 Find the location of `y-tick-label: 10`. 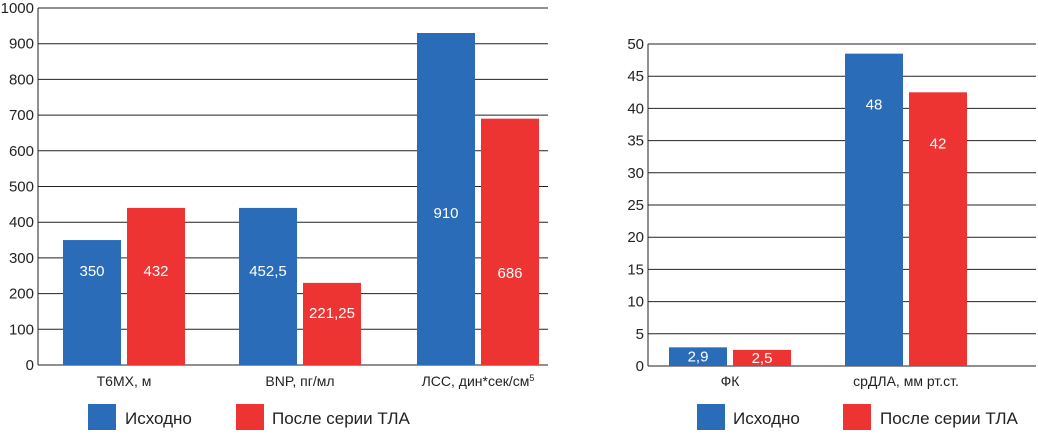

y-tick-label: 10 is located at coordinates (635, 302).